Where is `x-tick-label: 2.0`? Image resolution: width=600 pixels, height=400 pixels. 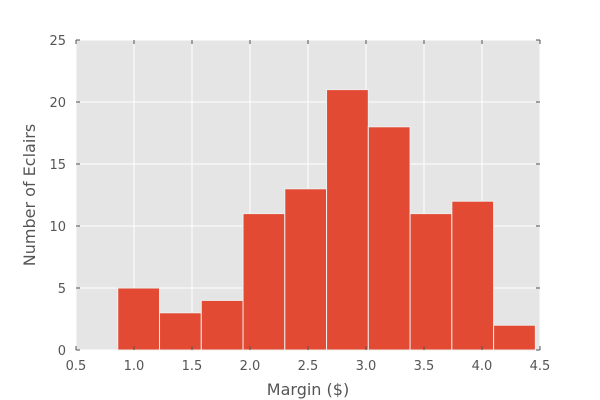 x-tick-label: 2.0 is located at coordinates (250, 366).